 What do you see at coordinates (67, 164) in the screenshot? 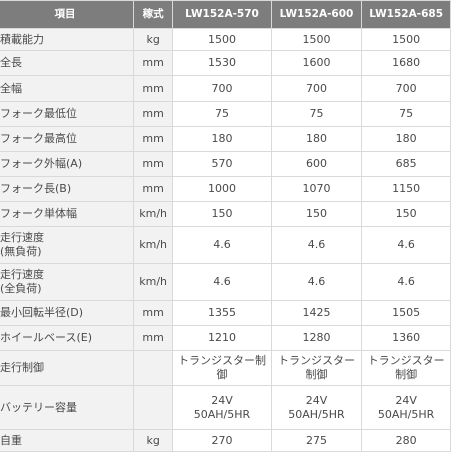
I see `row-item-label: フォーク外幅(A)` at bounding box center [67, 164].